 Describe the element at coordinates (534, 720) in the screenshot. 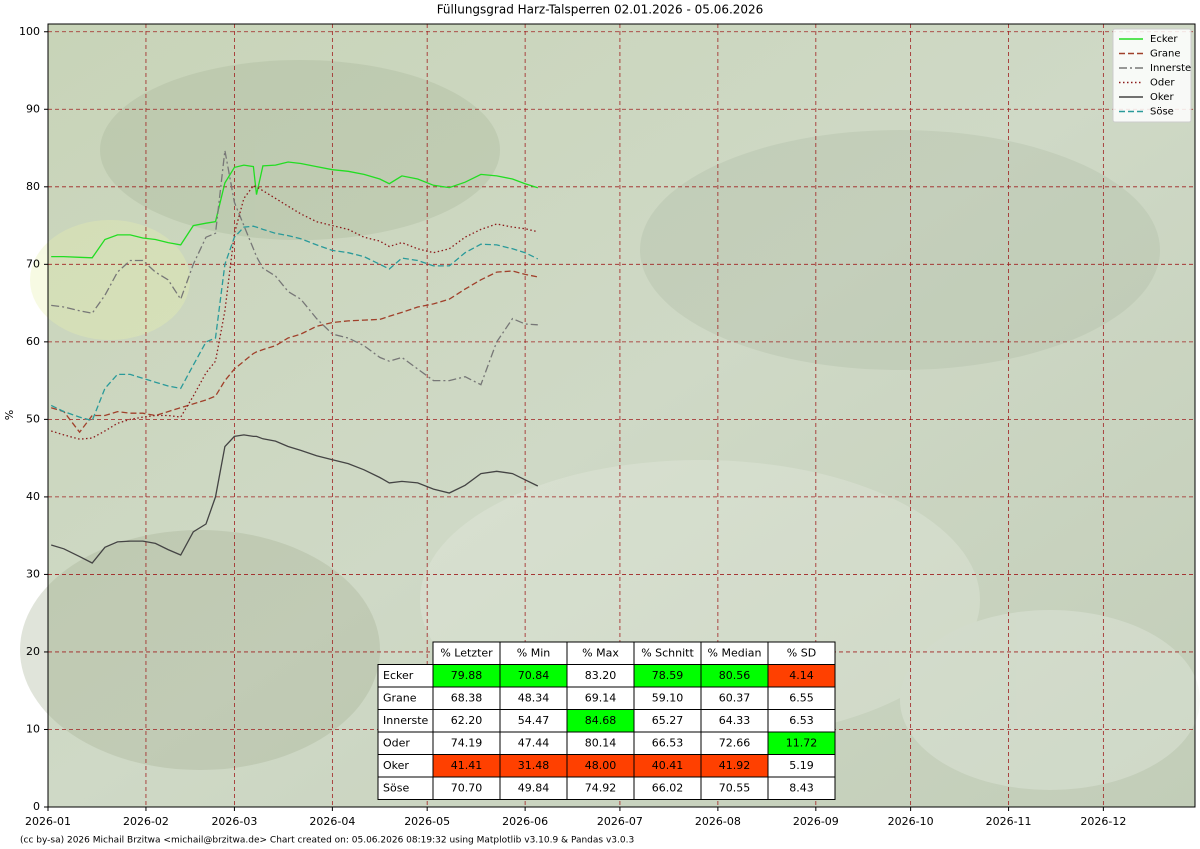

I see `table-value: 54.47` at that location.